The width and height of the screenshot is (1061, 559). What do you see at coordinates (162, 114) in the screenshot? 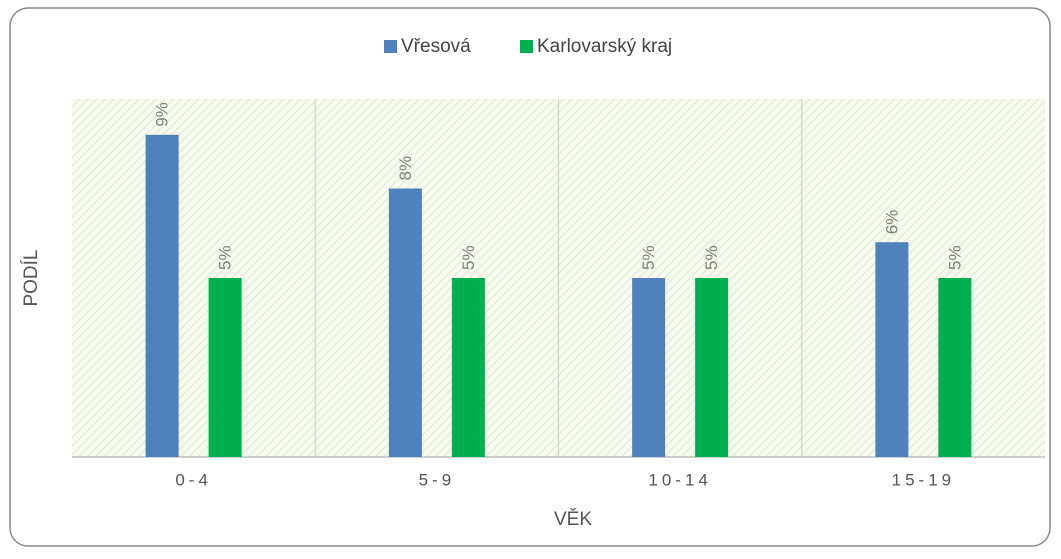
I see `data-label: 9%` at bounding box center [162, 114].